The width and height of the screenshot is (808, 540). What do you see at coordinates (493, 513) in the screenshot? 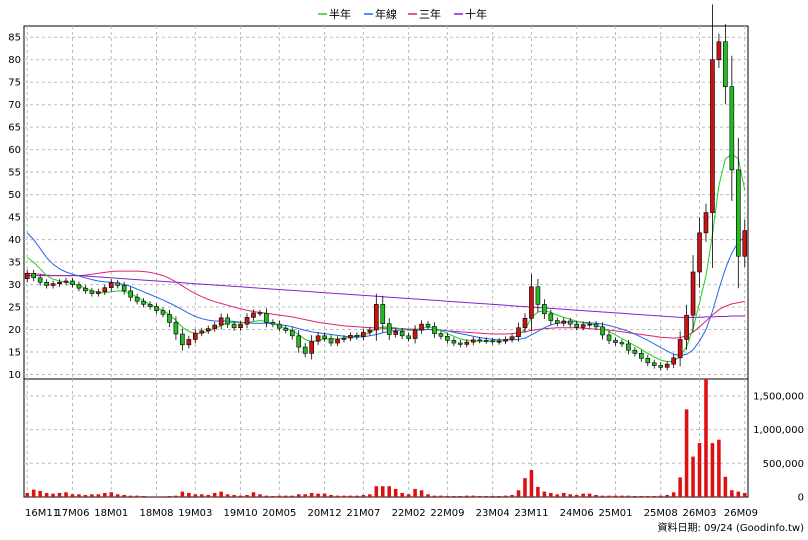
I see `x-tick-label: 23M04` at bounding box center [493, 513].